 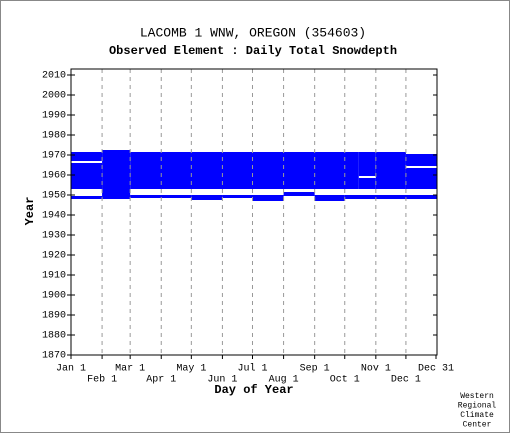 What do you see at coordinates (477, 425) in the screenshot?
I see `credit-line: Center` at bounding box center [477, 425].